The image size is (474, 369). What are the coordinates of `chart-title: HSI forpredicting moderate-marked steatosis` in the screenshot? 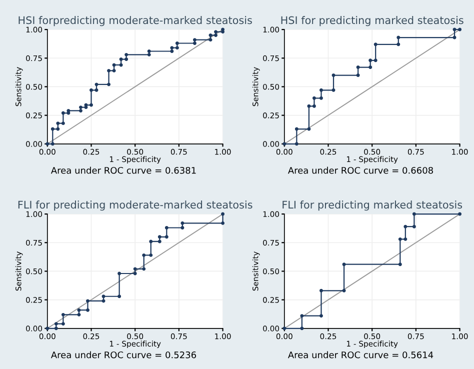 It's located at (135, 21).